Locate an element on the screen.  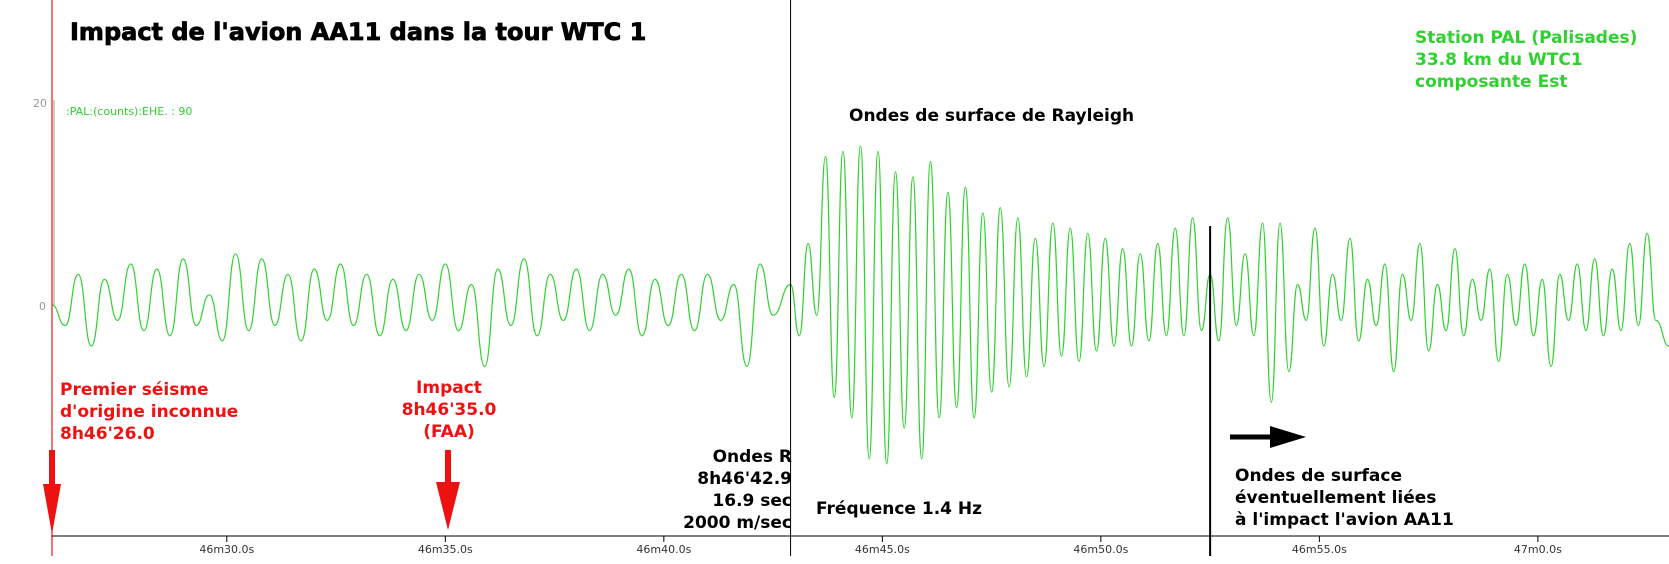
channel-label: :PAL:(counts):EHE. : 90 is located at coordinates (129, 111).